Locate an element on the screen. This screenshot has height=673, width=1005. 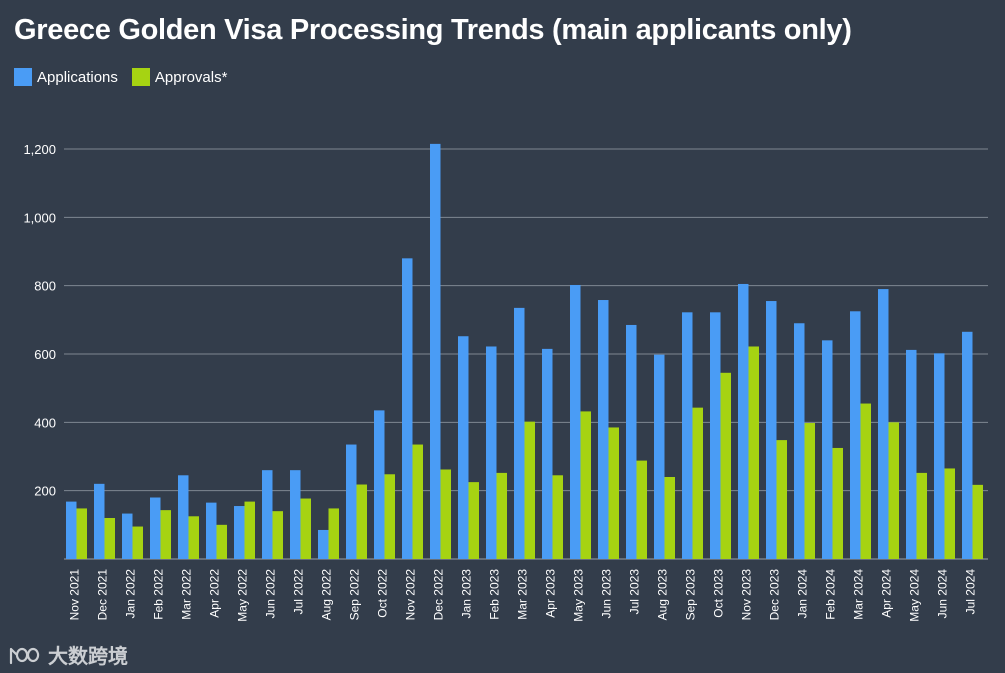
y-tick-label: 200 is located at coordinates (45, 491).